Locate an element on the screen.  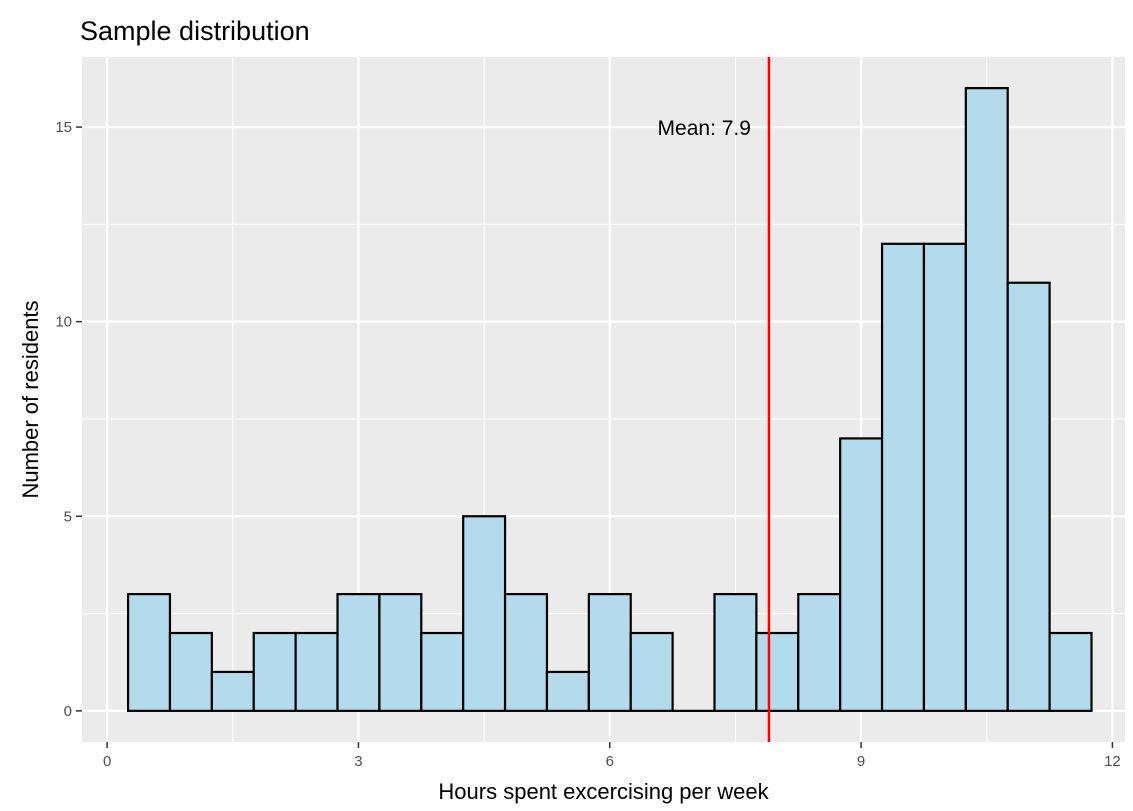
x-tick-label: 3 is located at coordinates (358, 761).